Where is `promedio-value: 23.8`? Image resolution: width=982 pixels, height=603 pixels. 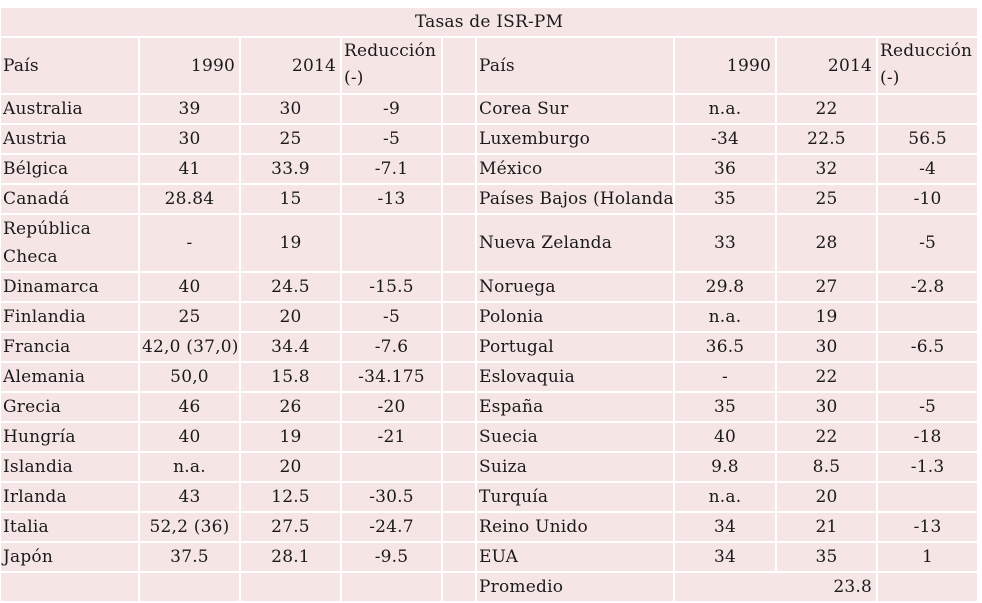 promedio-value: 23.8 is located at coordinates (776, 588).